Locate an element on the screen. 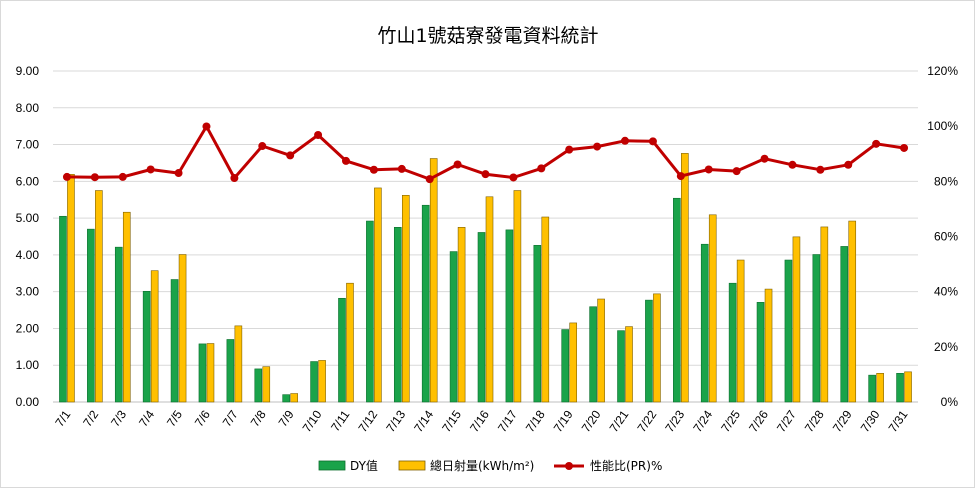 This screenshot has width=975, height=489. x-tick-label: 7/25 is located at coordinates (730, 420).